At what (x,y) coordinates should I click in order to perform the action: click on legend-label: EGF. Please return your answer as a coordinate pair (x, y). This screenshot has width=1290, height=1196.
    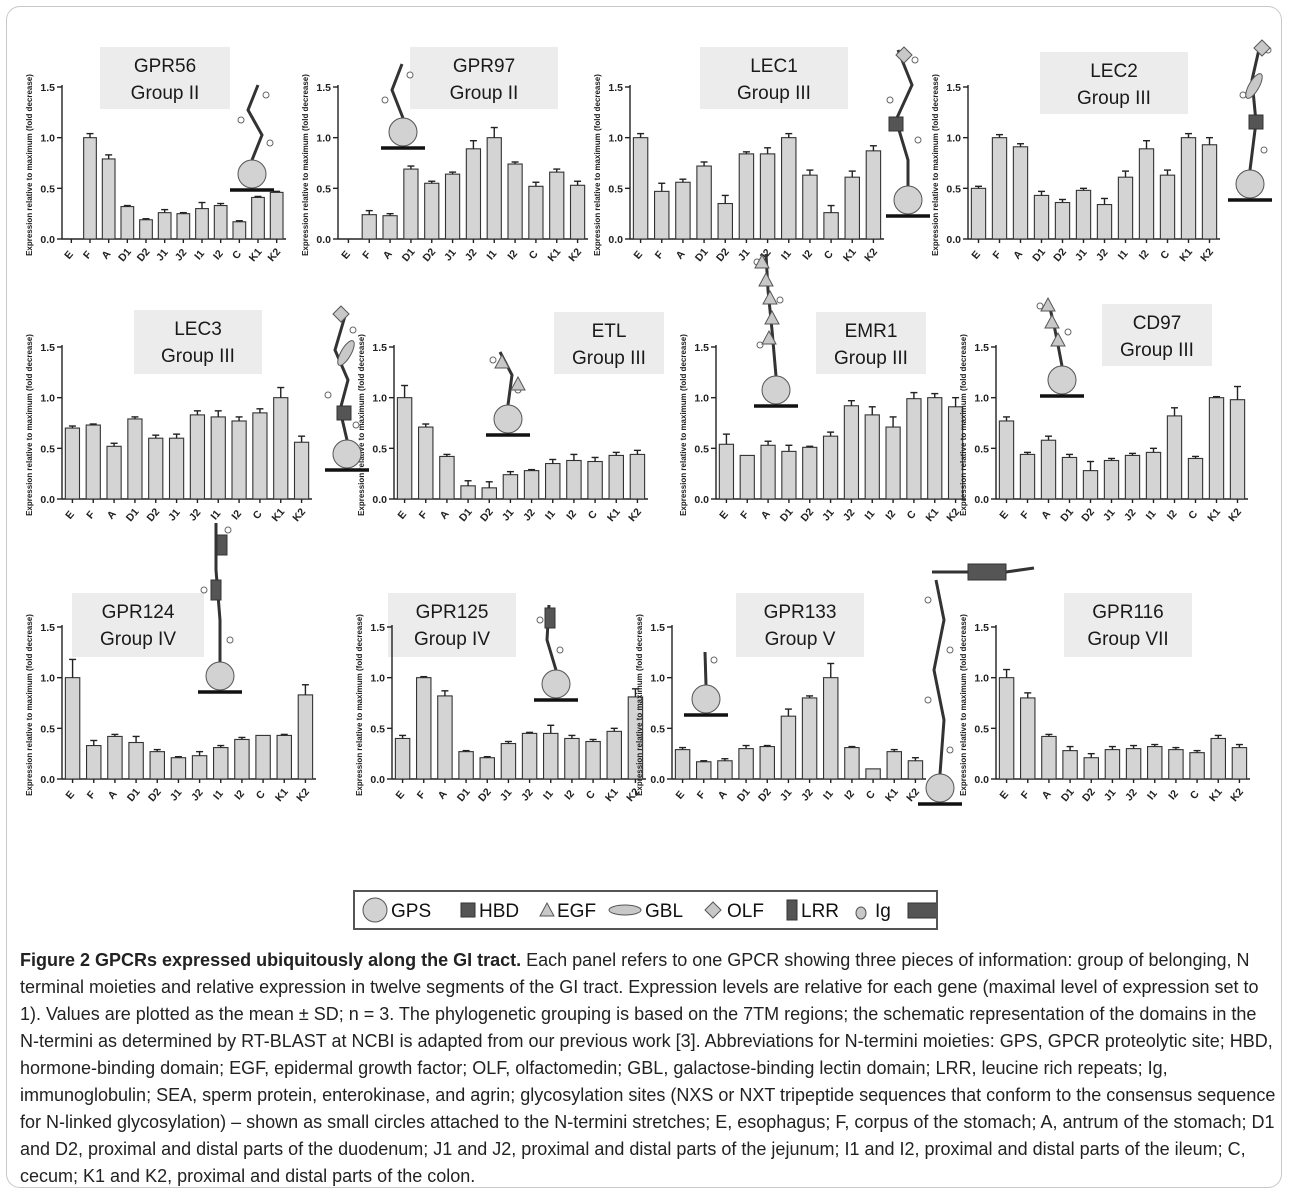
    Looking at the image, I should click on (576, 911).